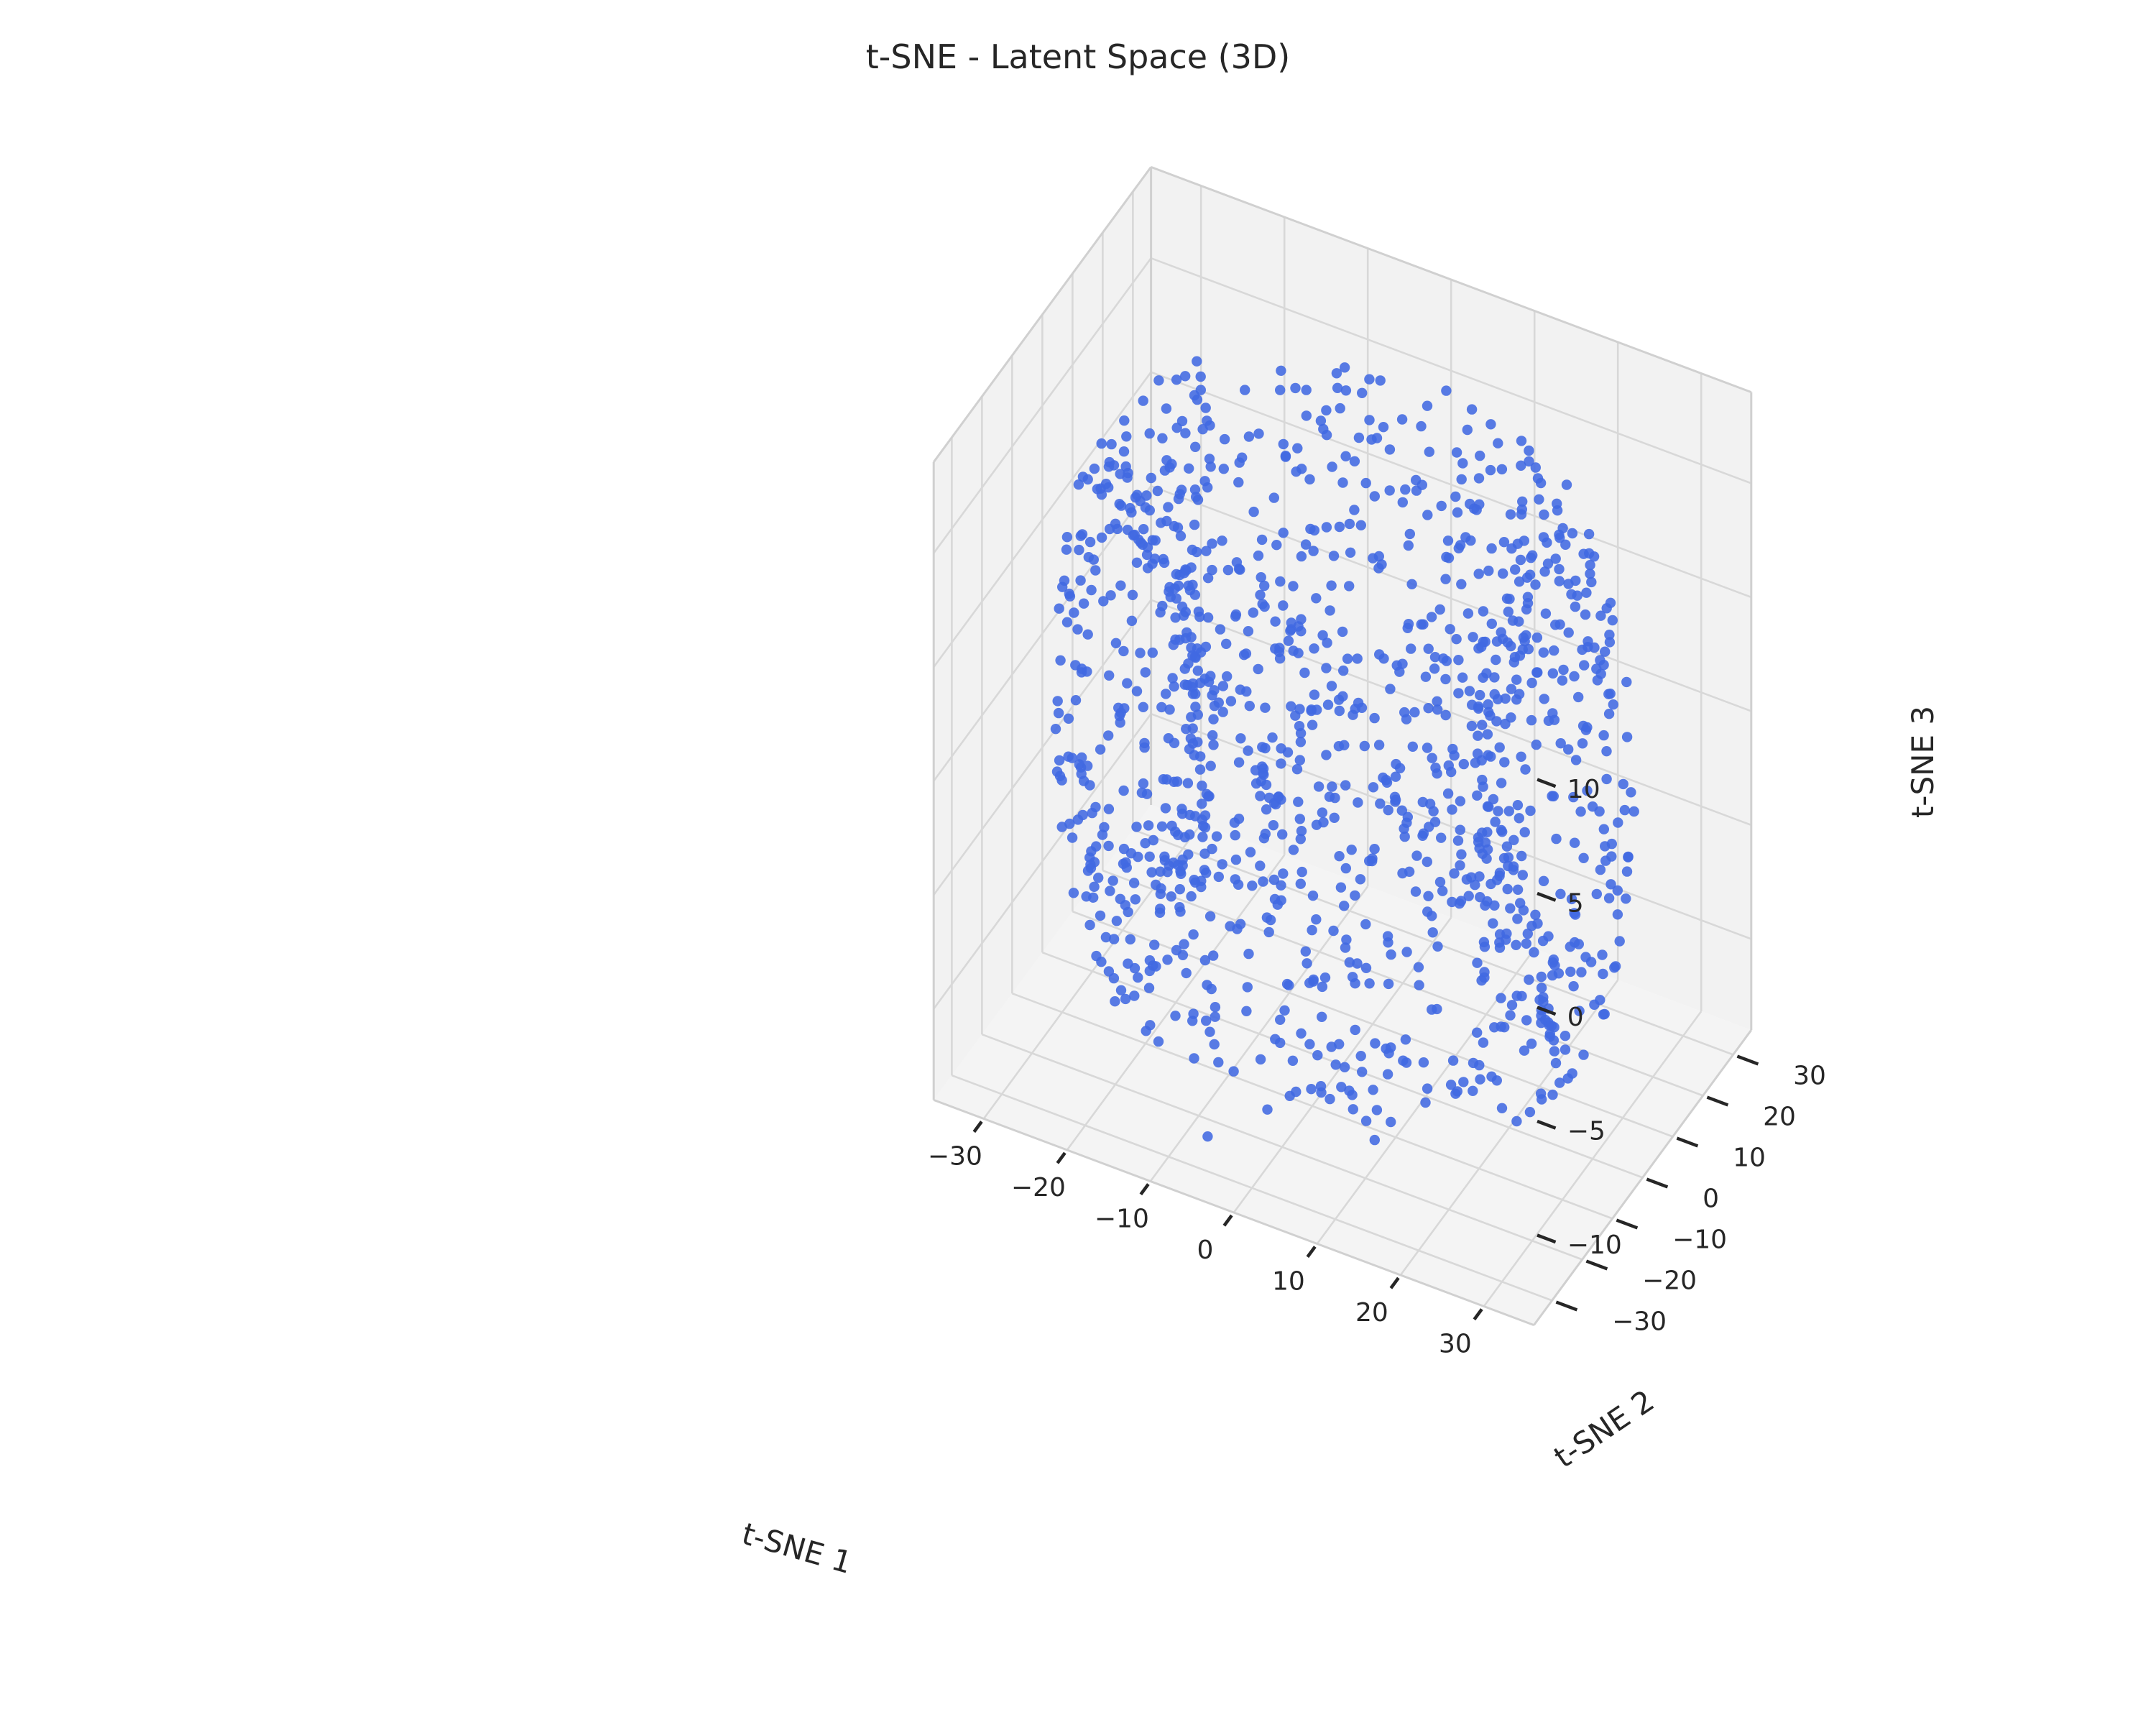  What do you see at coordinates (1597, 1265) in the screenshot?
I see `y-tick-mark` at bounding box center [1597, 1265].